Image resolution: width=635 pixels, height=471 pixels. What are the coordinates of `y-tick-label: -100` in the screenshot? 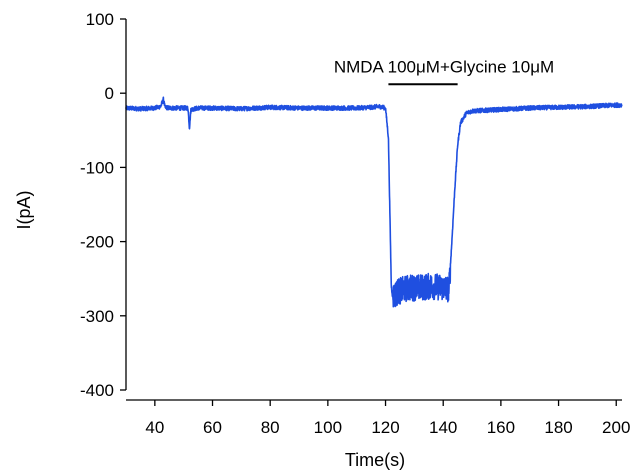 It's located at (97, 167).